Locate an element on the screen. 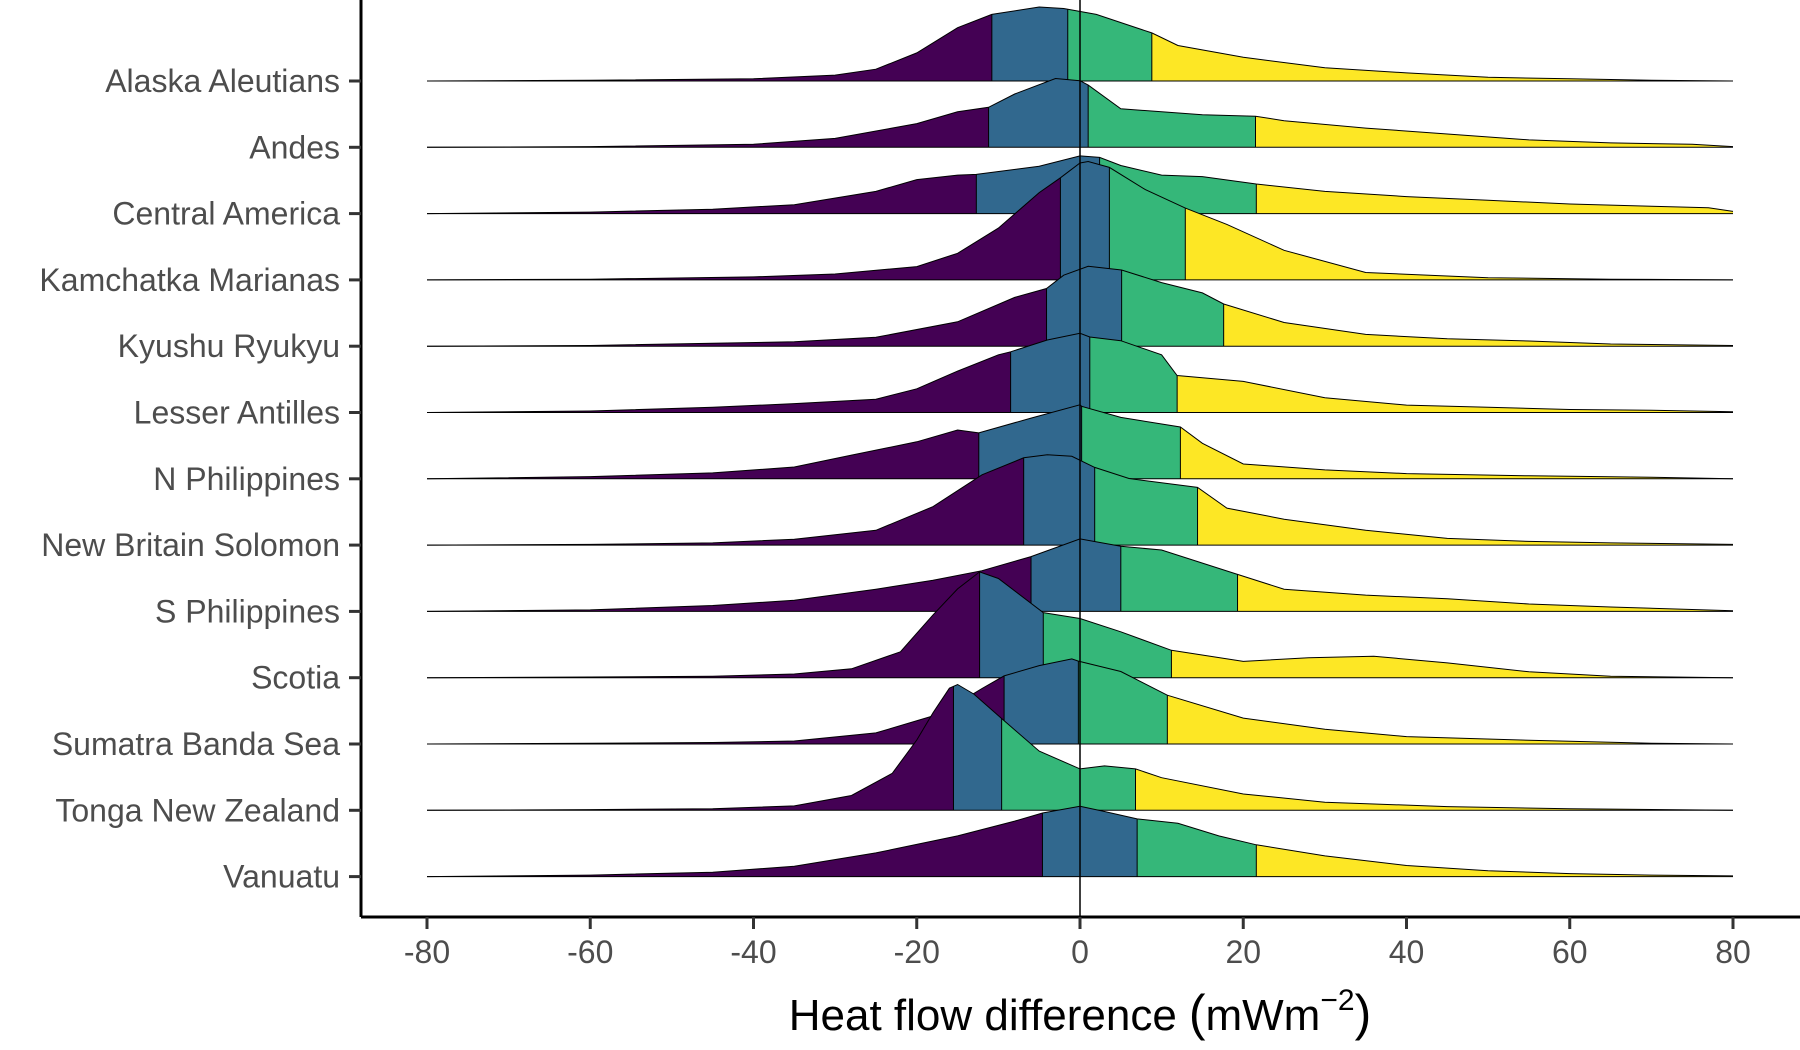  y-tick-label: Alaska Aleutians is located at coordinates (222, 81).